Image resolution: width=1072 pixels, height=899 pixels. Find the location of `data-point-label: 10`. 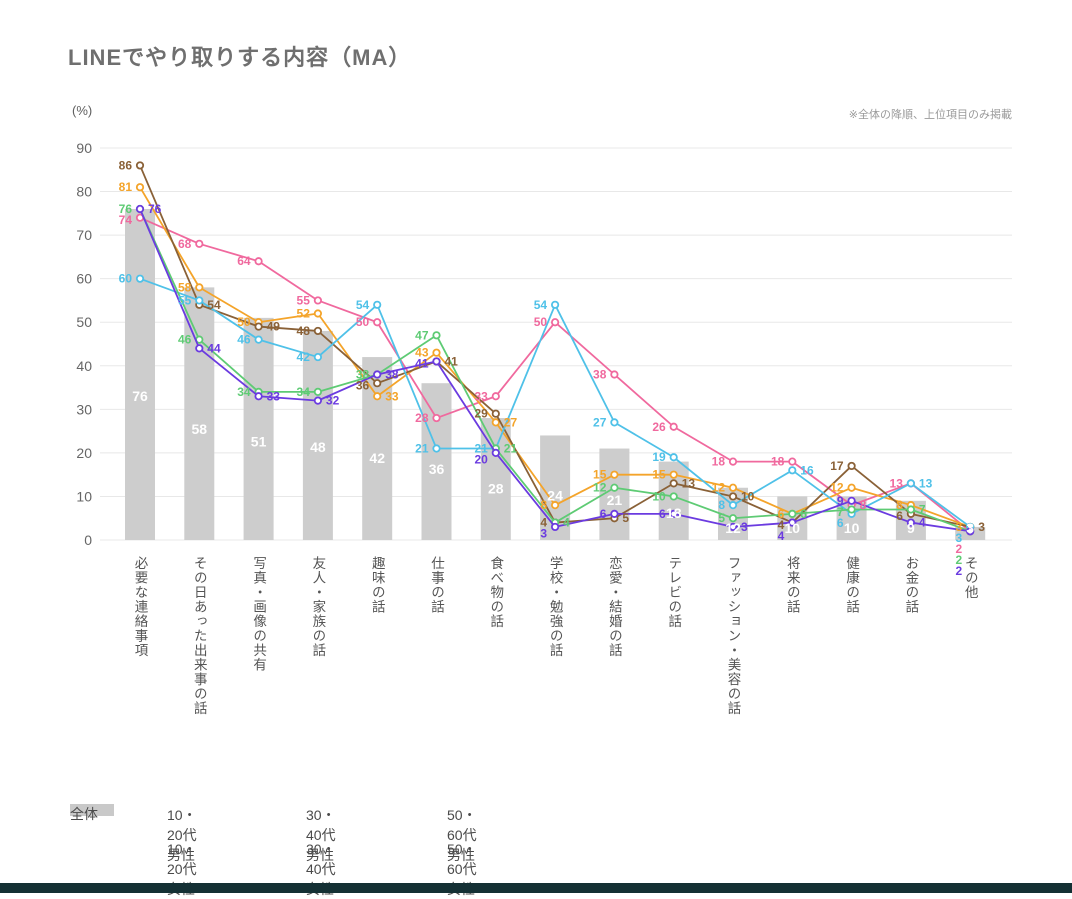

data-point-label: 10 is located at coordinates (748, 496).